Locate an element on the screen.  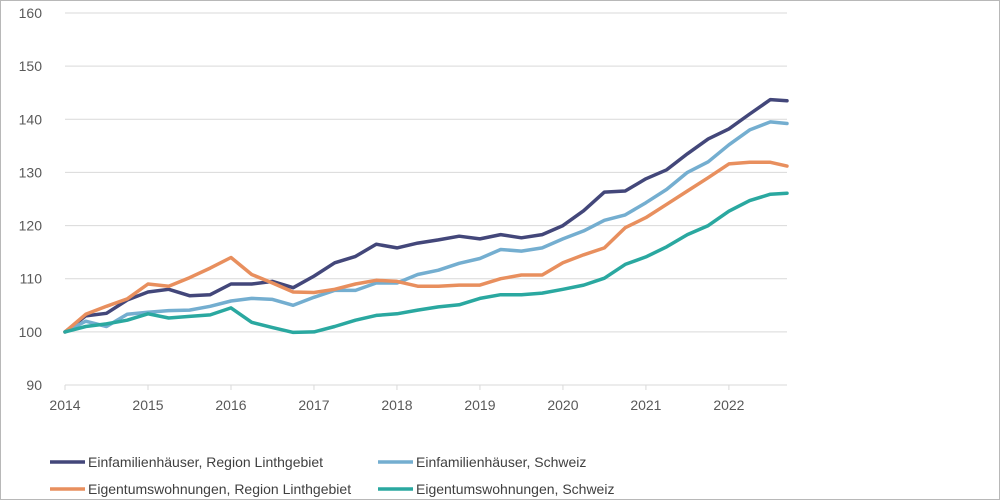
legend-label: Einfamilienhäuser, Region Linthgebiet is located at coordinates (205, 462).